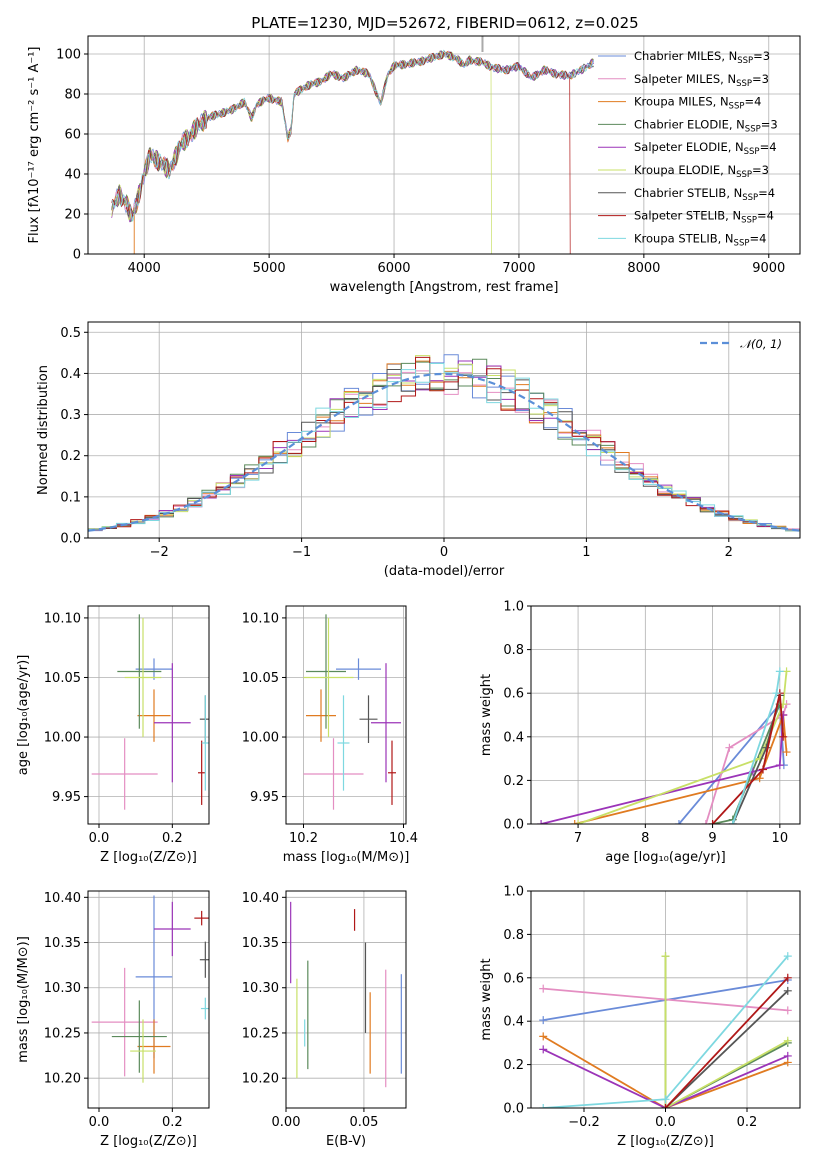 This screenshot has width=819, height=1170. I want to click on y-tick-label: 0.2, so click(513, 1065).